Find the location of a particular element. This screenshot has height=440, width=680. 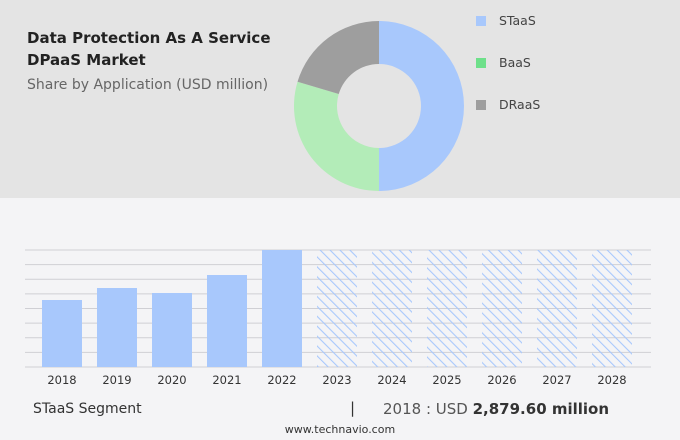

x-tick-label: 2025 is located at coordinates (446, 380).